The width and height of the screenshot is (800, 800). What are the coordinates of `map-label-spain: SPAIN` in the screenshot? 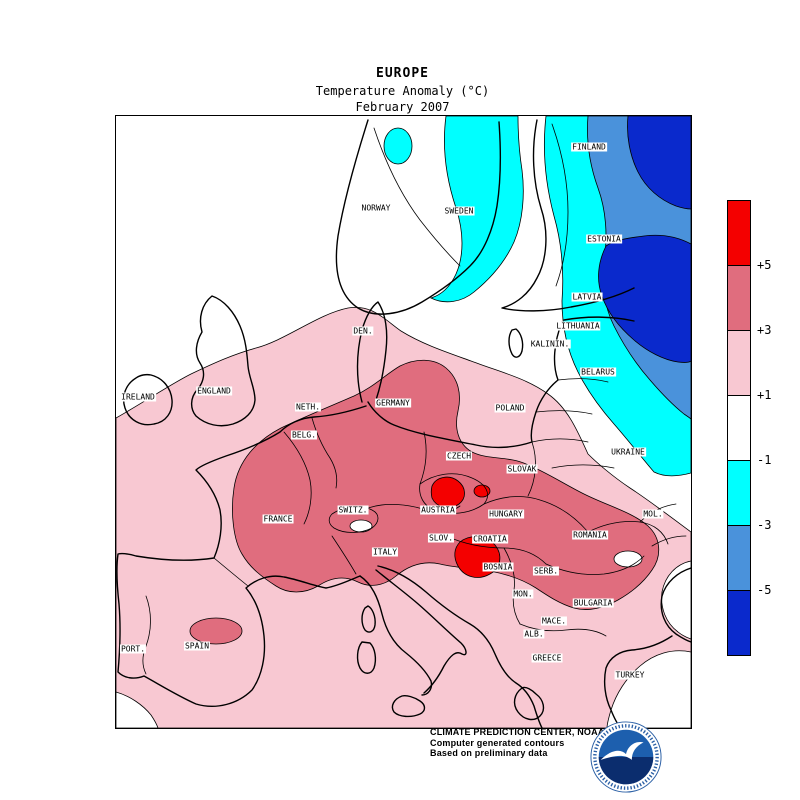 It's located at (197, 646).